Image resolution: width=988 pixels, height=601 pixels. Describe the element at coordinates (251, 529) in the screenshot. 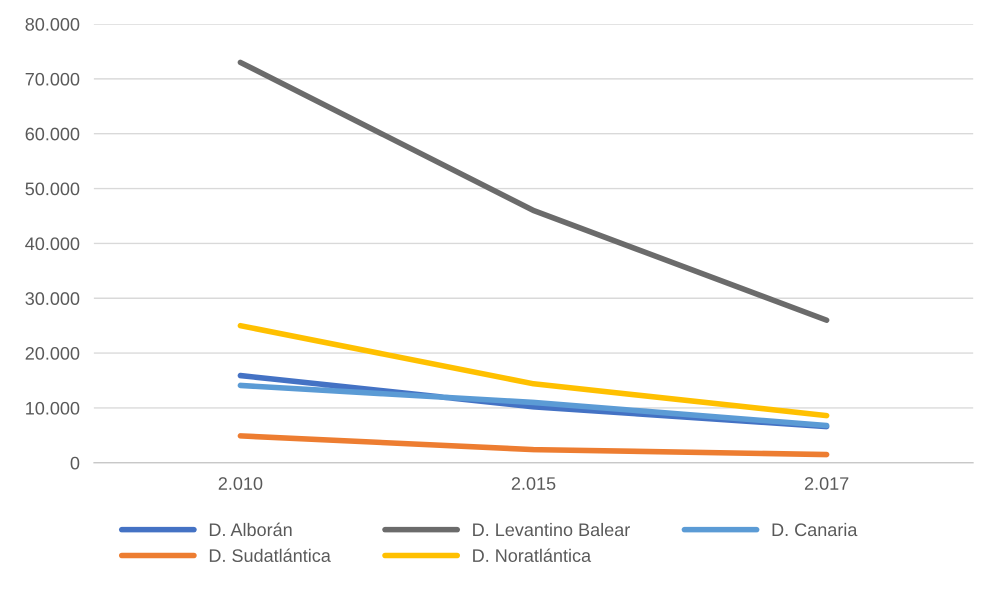

I see `legend-label: D. Alborán` at that location.